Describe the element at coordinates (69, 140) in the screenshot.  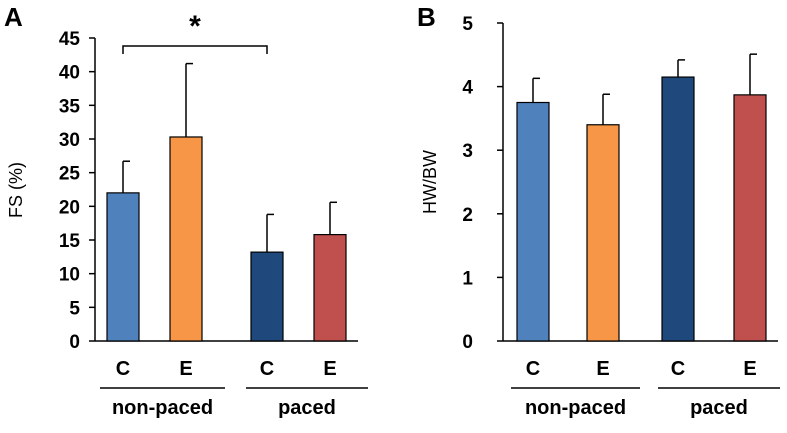
I see `y-tick-label: 30` at that location.